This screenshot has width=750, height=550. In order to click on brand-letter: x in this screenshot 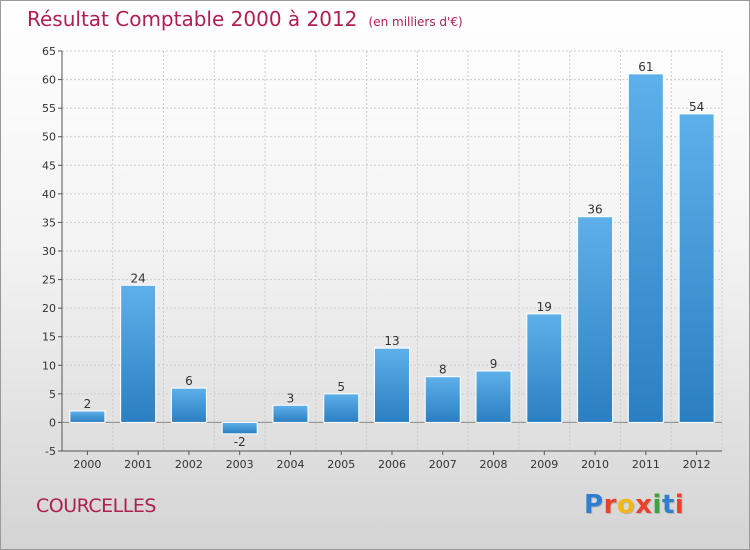, I will do `click(644, 505)`.